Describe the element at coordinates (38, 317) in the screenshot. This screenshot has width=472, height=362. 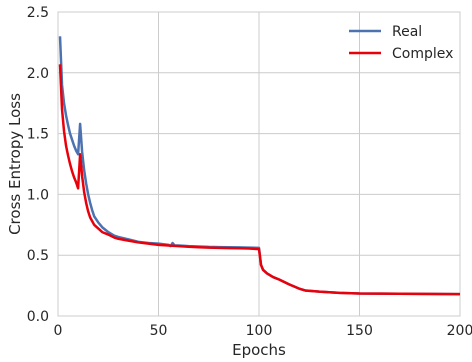
I see `y-tick-label: 0.0` at that location.